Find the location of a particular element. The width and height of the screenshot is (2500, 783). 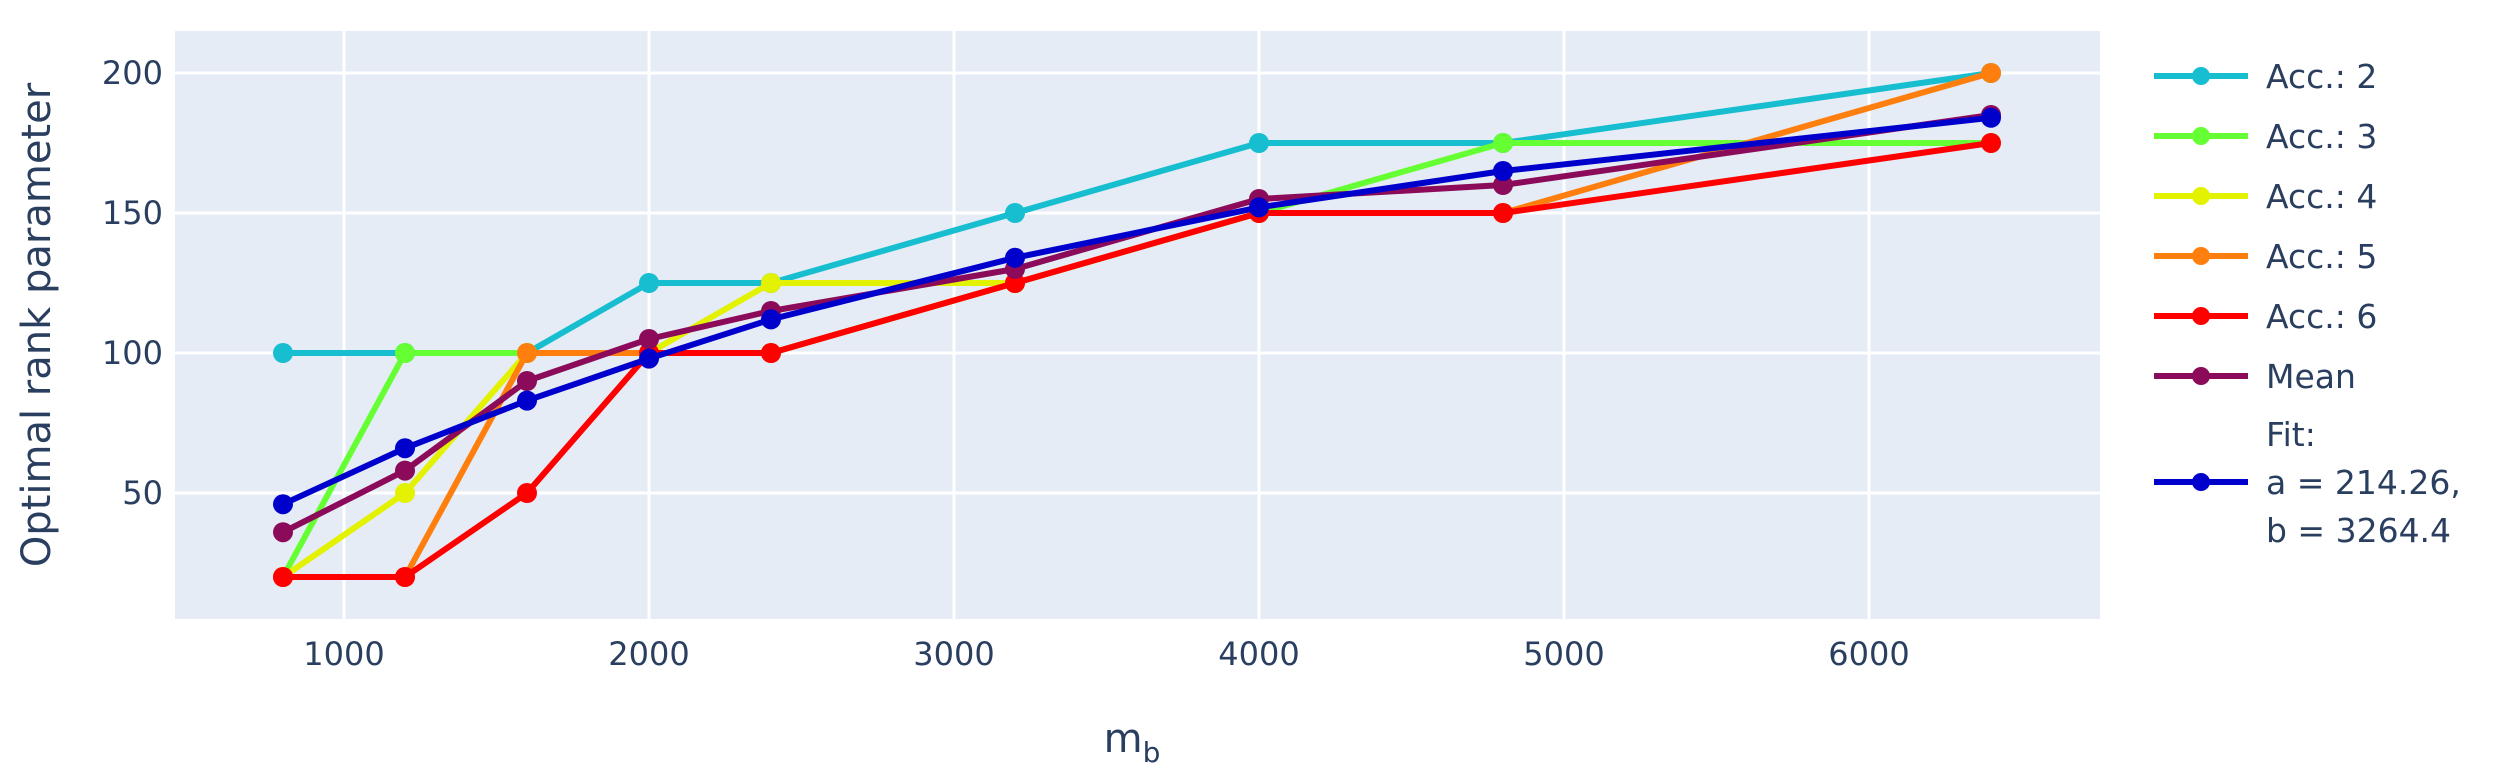

legend-label: Fit: is located at coordinates (2291, 434).